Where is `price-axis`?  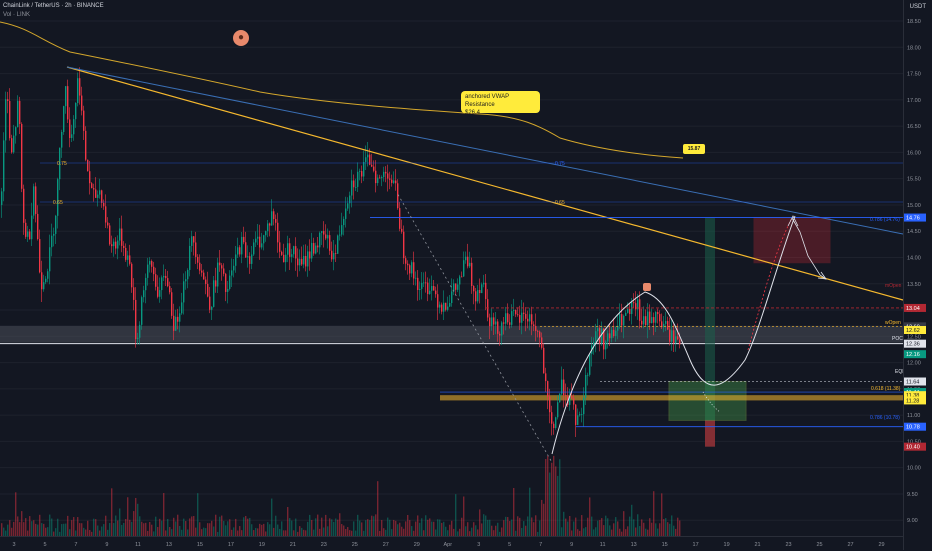
price-axis is located at coordinates (917, 275).